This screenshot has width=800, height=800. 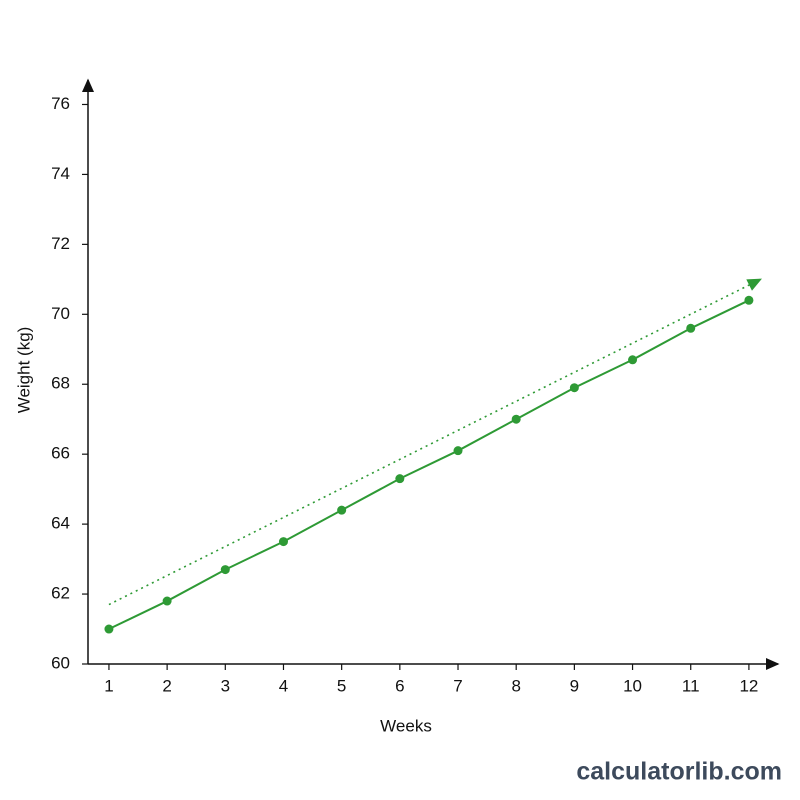 I want to click on x-tick-label: 1, so click(x=108, y=685).